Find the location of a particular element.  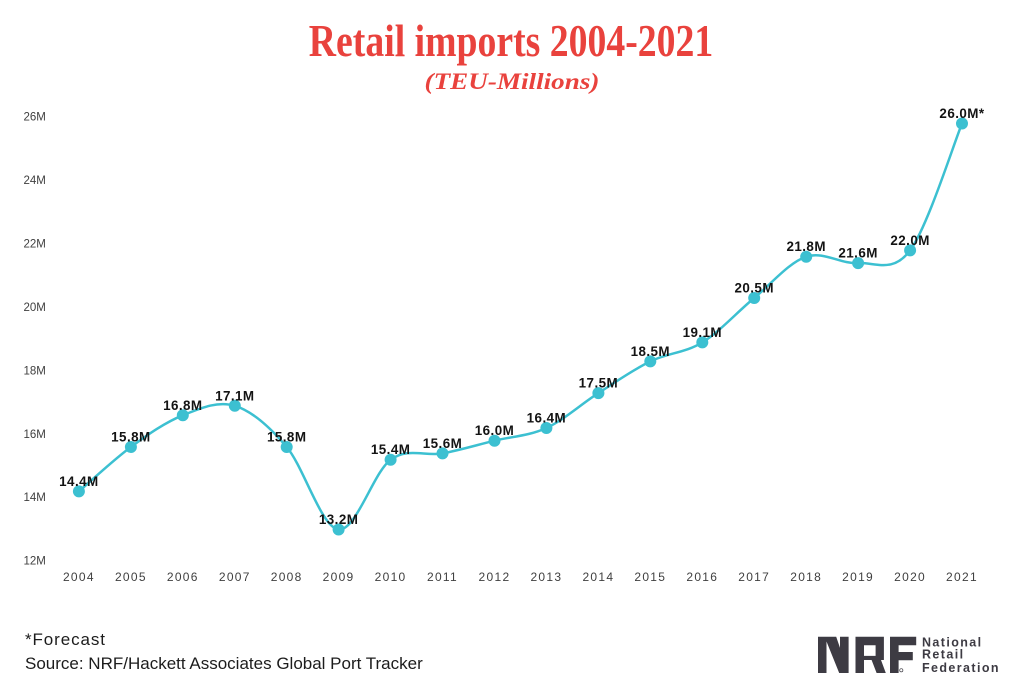

svg-text: 26.0M* is located at coordinates (961, 113).